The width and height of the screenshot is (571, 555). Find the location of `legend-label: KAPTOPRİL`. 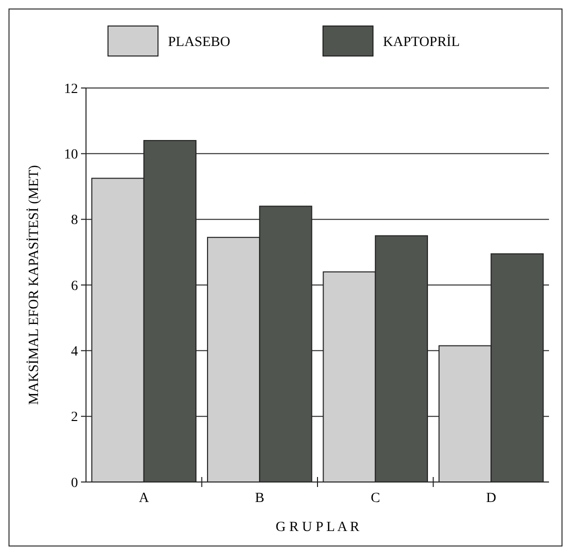

legend-label: KAPTOPRİL is located at coordinates (421, 42).